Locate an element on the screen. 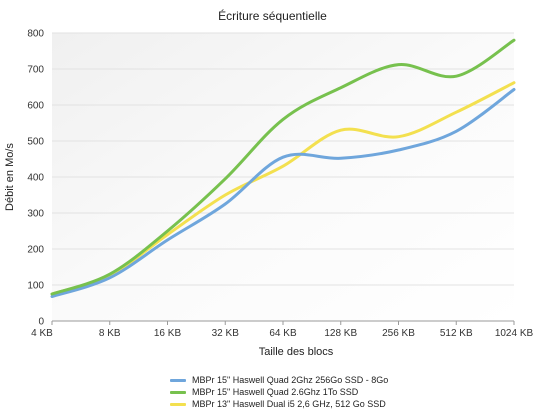 This screenshot has height=415, width=545. x-tick-label: 4 KB is located at coordinates (42, 333).